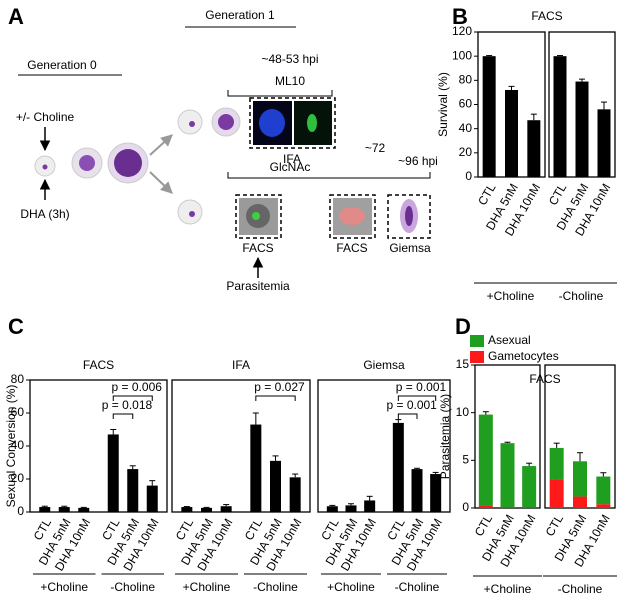 The width and height of the screenshot is (642, 605). Describe the element at coordinates (45, 117) in the screenshot. I see `label: +/- Choline` at that location.